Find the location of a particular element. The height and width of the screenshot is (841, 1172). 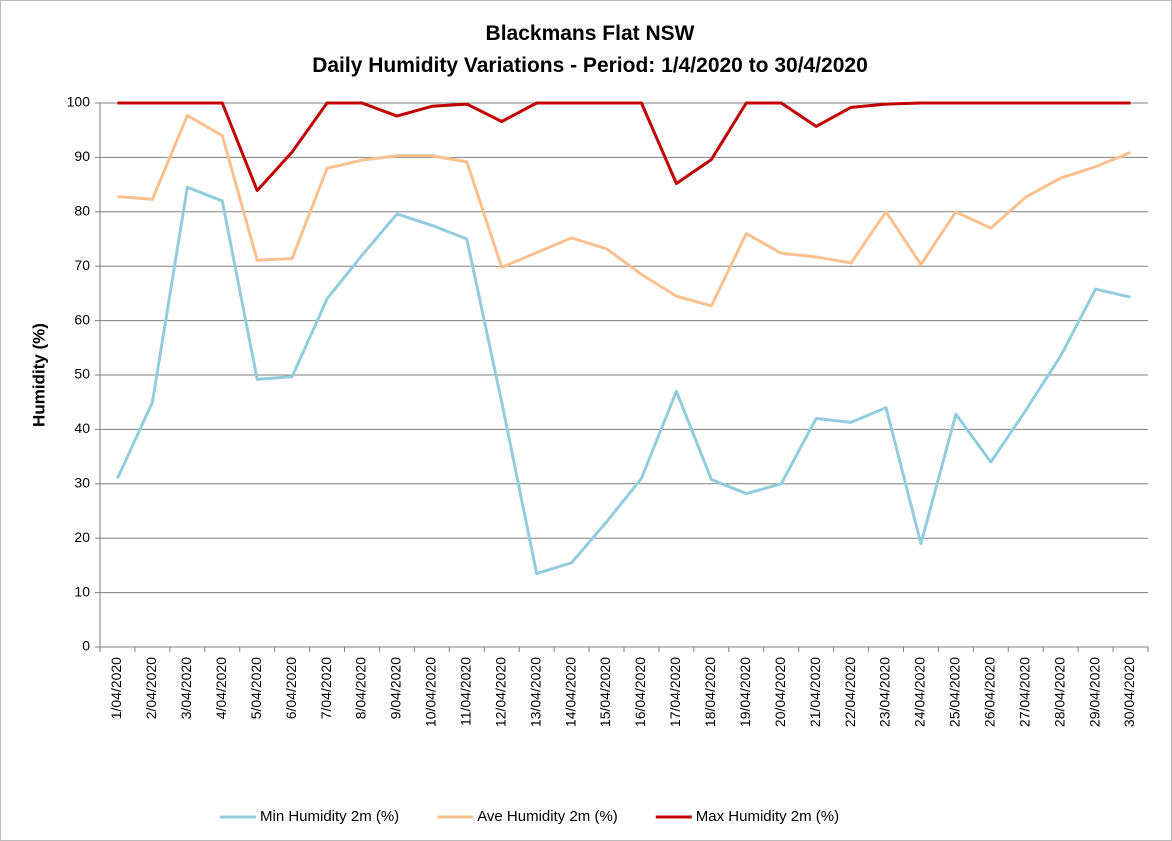

x-tick-label: 5/04/2020 is located at coordinates (256, 688).